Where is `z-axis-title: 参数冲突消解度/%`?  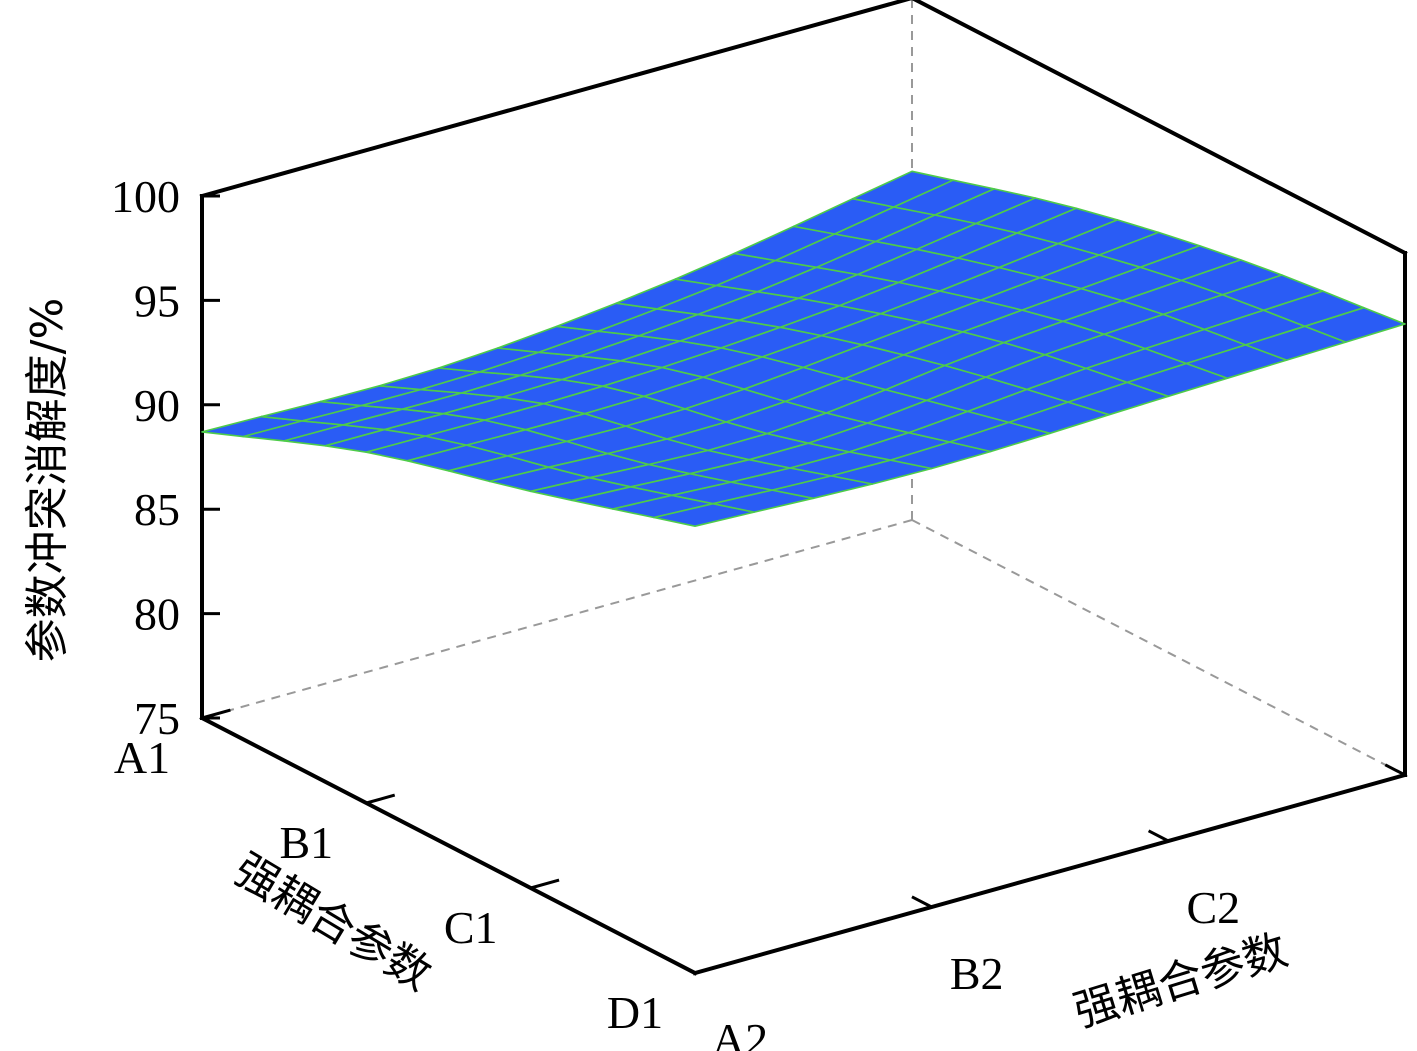 z-axis-title: 参数冲突消解度/% is located at coordinates (47, 480).